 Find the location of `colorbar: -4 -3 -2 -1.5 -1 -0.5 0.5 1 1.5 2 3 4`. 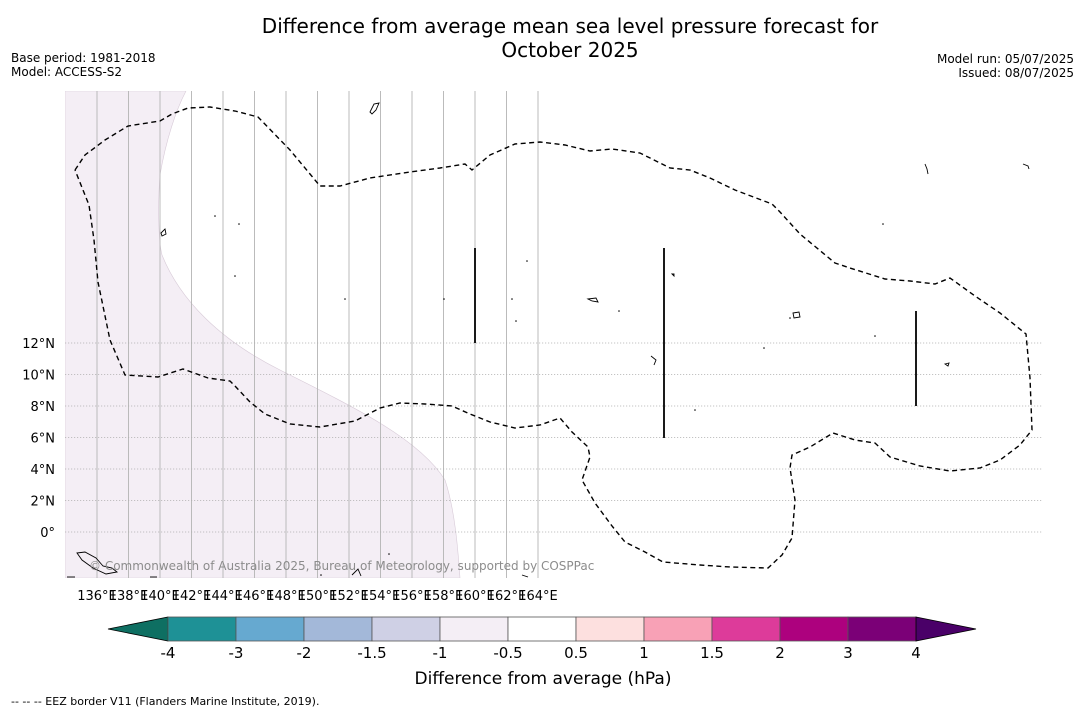

colorbar: -4 -3 -2 -1.5 -1 -0.5 0.5 1 1.5 2 3 4 is located at coordinates (542, 639).